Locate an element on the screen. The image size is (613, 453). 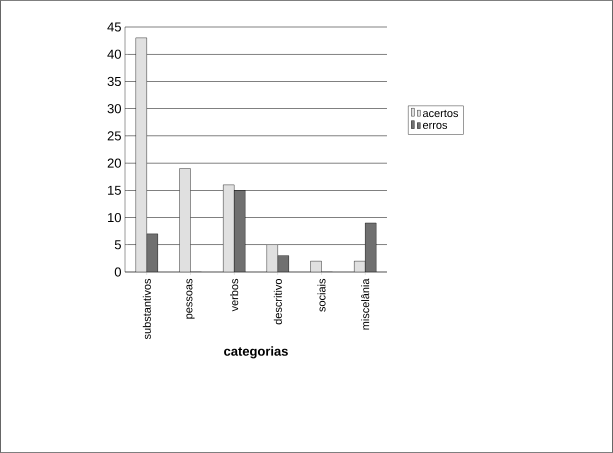
y-tick-label: 20 is located at coordinates (114, 163).